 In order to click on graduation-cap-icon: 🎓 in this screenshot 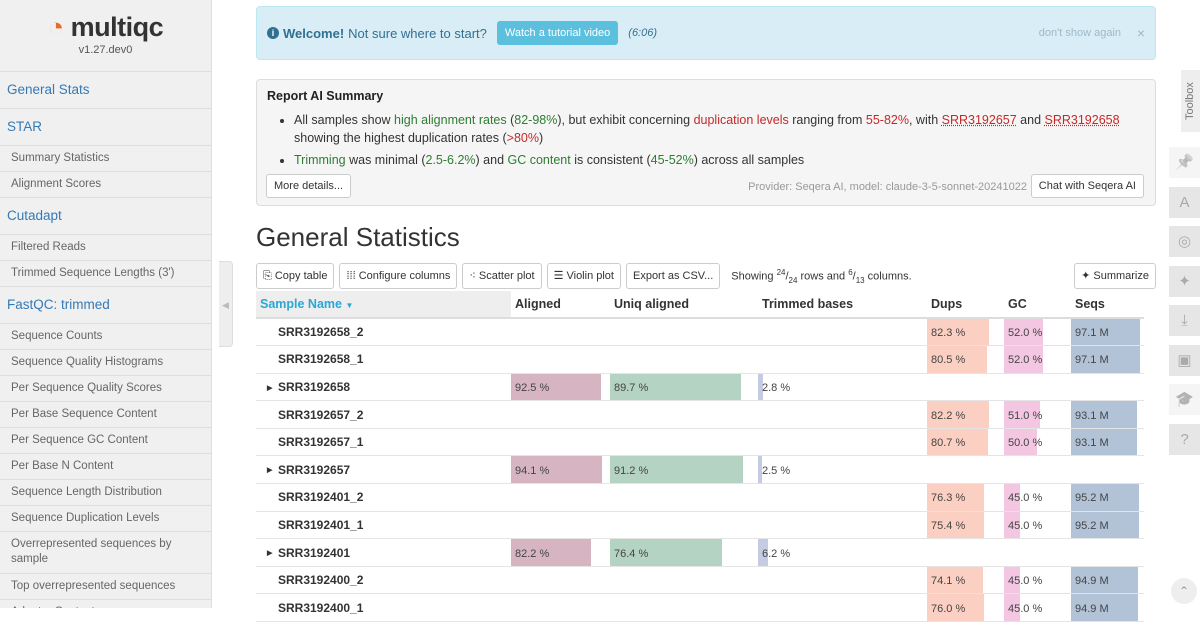, I will do `click(1184, 399)`.